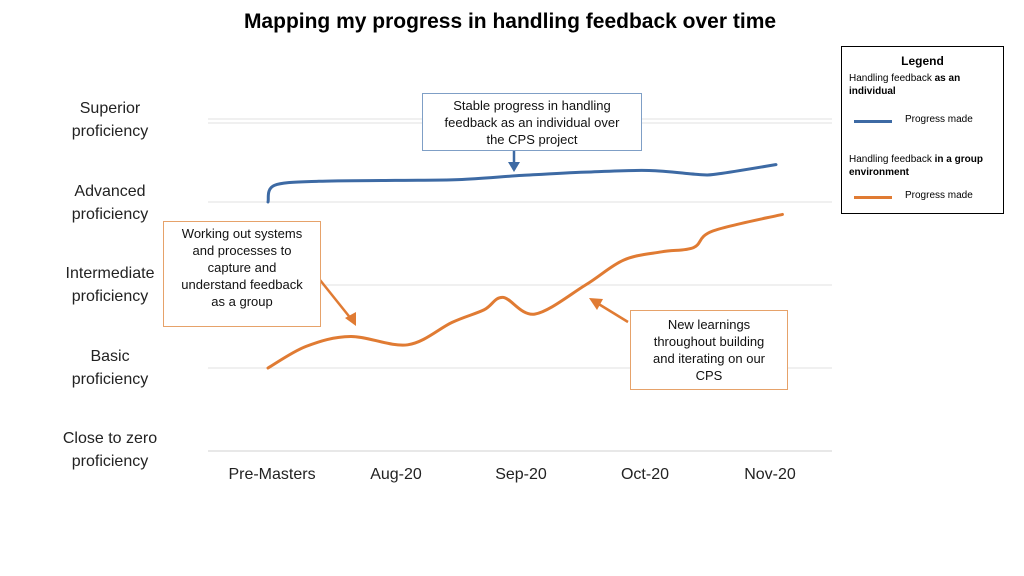 Image resolution: width=1024 pixels, height=576 pixels. I want to click on y-level-advanced: Advanced proficiency, so click(110, 203).